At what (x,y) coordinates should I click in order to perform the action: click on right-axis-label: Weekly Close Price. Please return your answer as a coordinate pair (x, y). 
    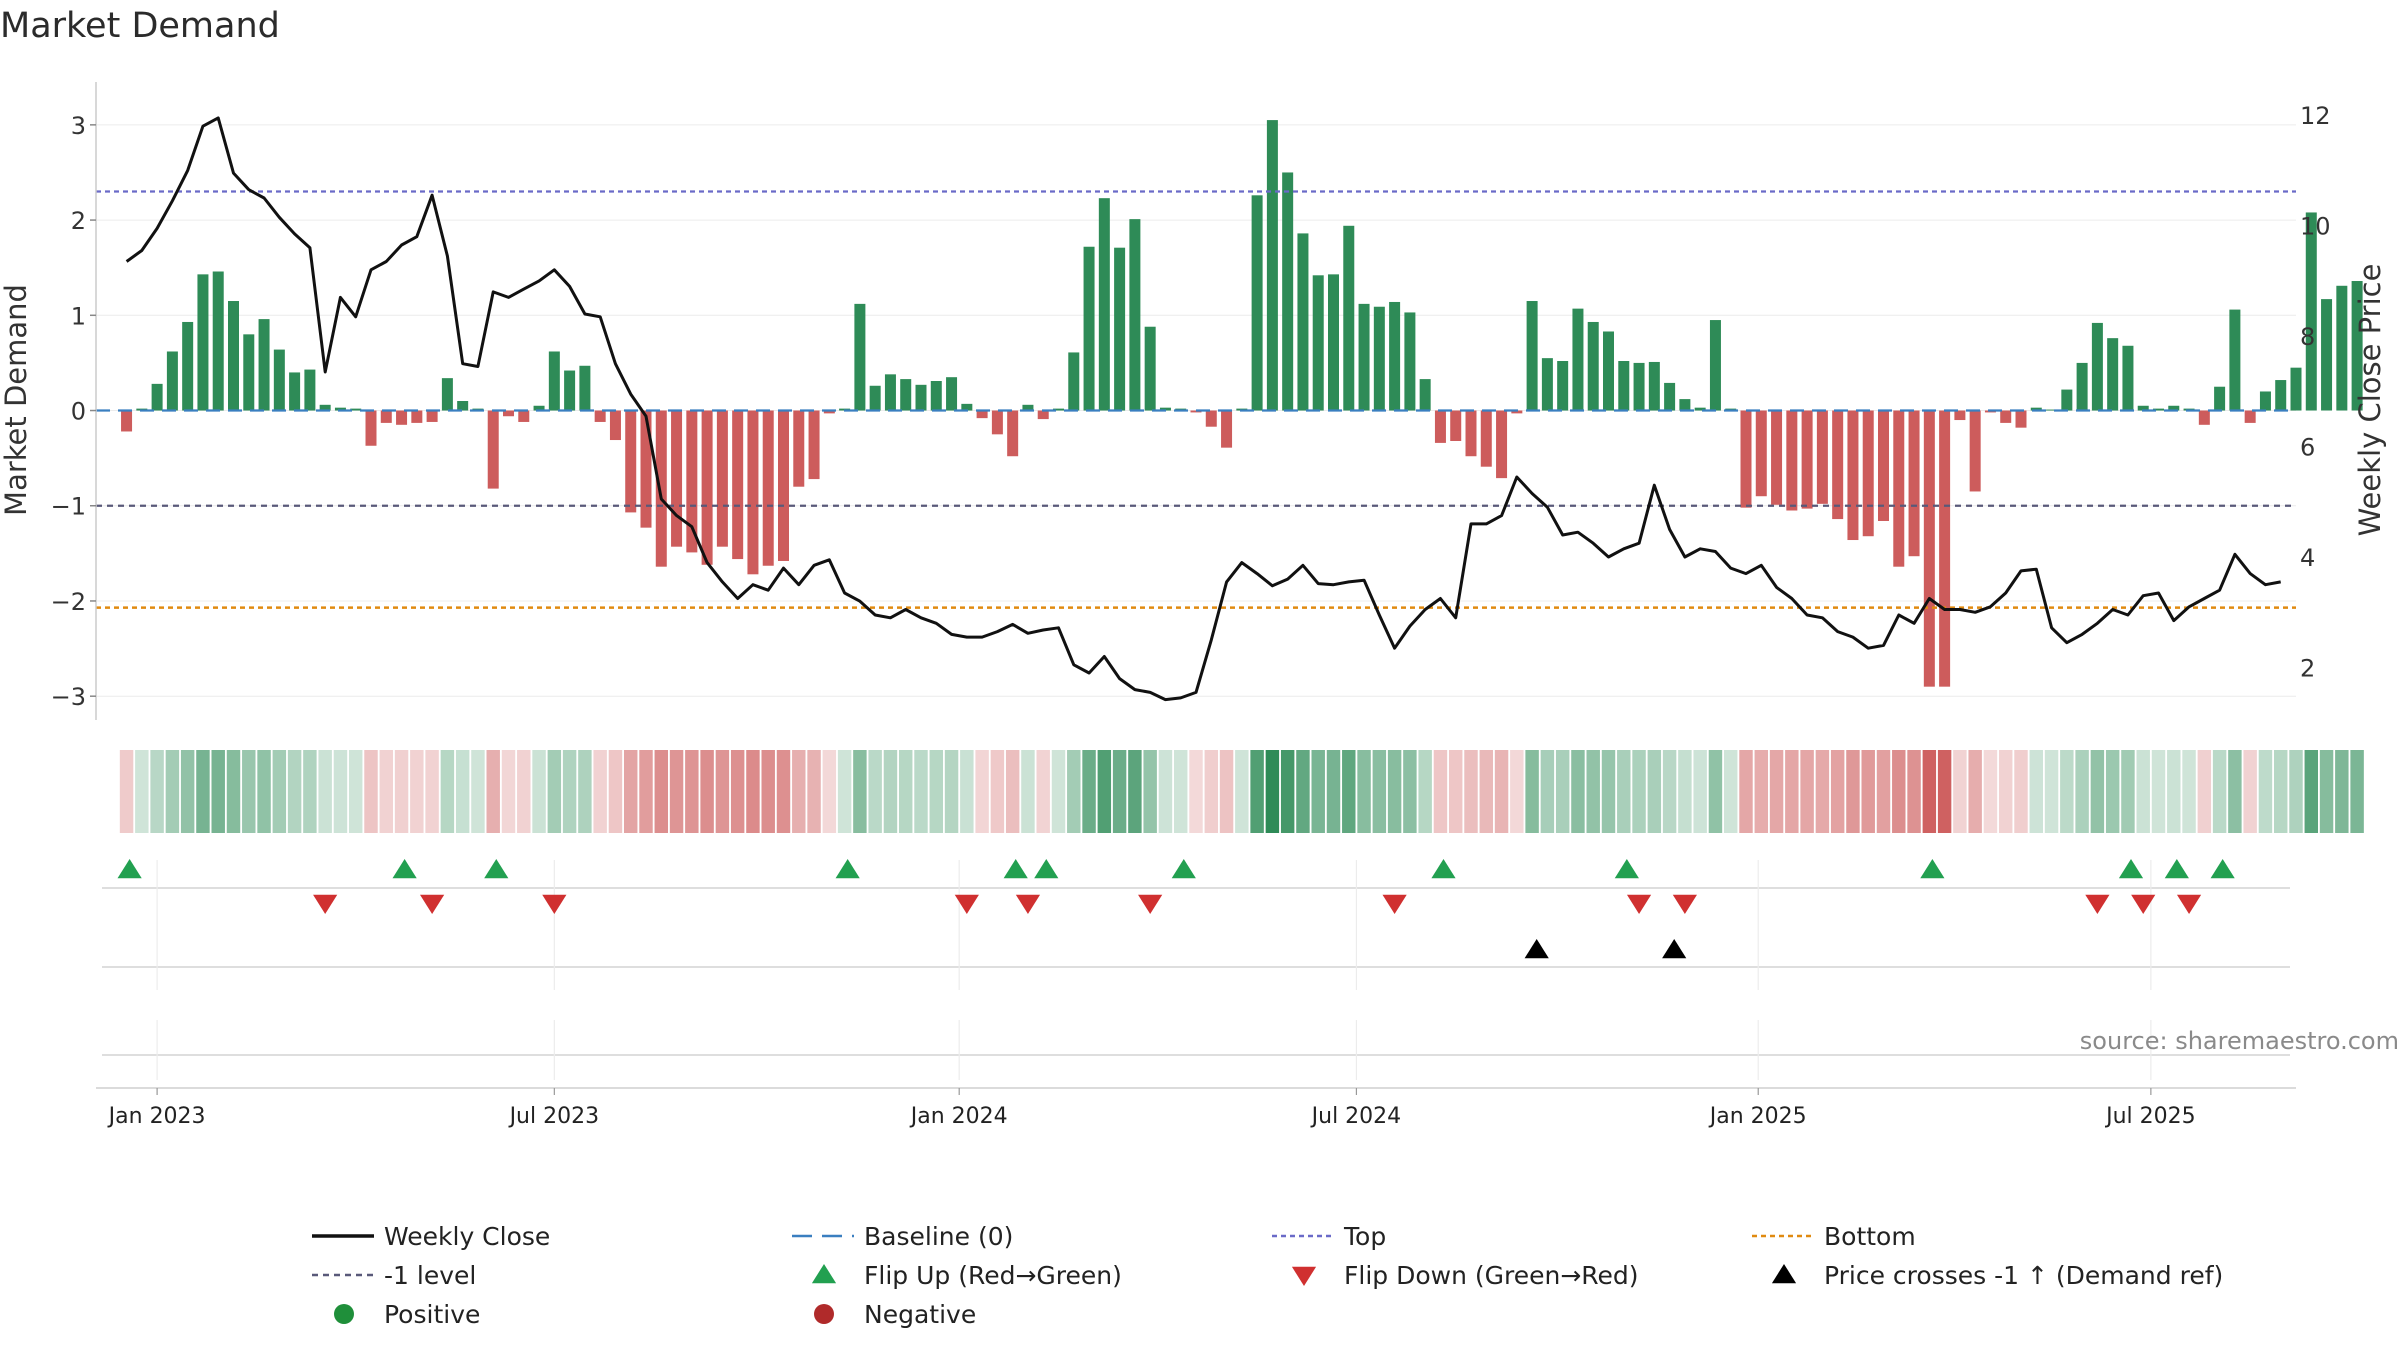
    Looking at the image, I should click on (2370, 400).